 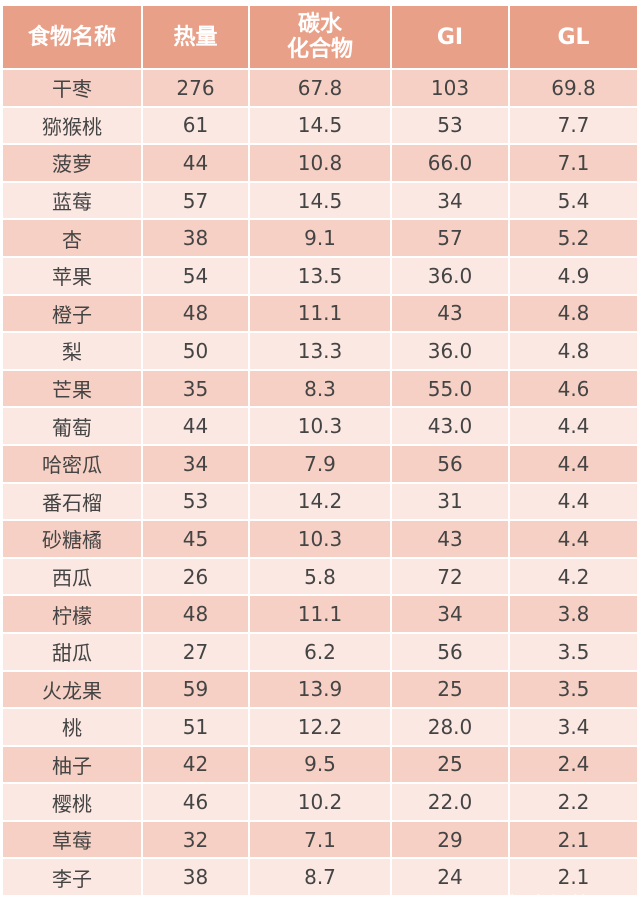 I want to click on header-calories: 热量, so click(x=196, y=38).